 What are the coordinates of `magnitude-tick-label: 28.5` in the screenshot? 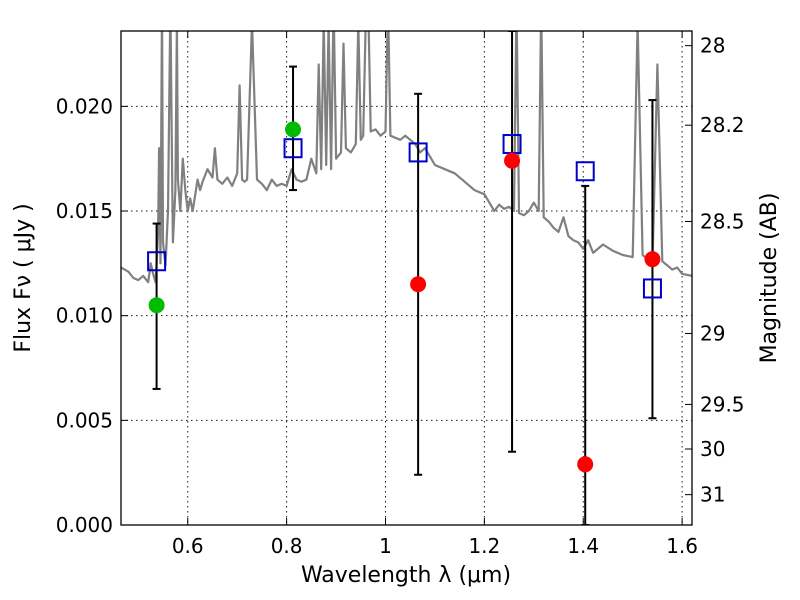 It's located at (722, 221).